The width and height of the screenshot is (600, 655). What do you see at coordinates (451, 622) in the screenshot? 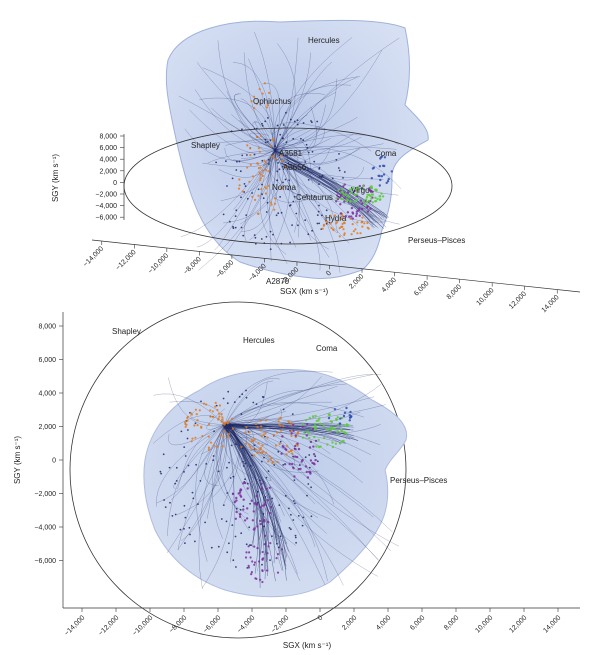
I see `bottom-sgx-tick-label: 8,000` at bounding box center [451, 622].